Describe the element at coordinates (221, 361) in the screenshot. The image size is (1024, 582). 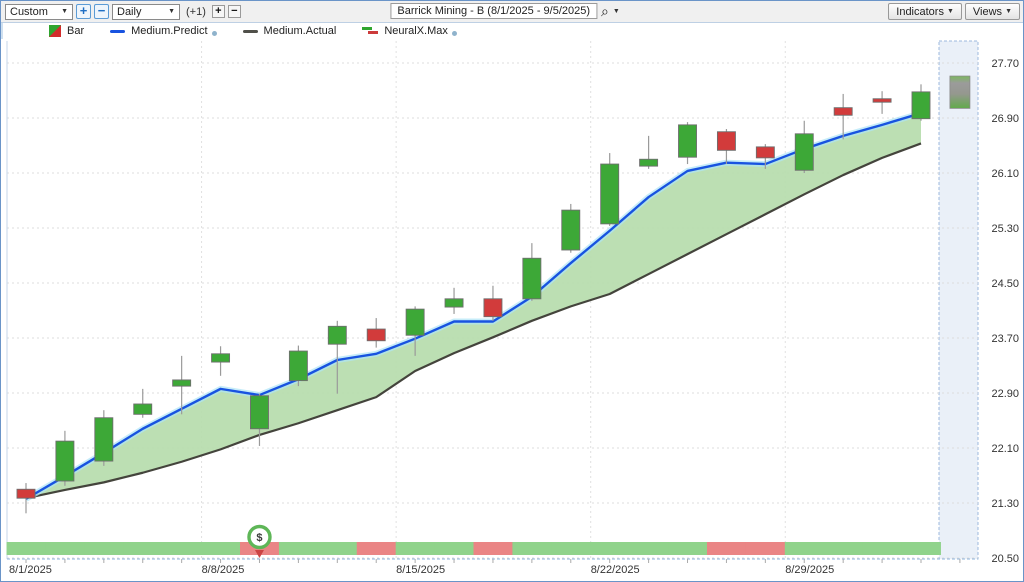
I see `candle-8/8/2025` at that location.